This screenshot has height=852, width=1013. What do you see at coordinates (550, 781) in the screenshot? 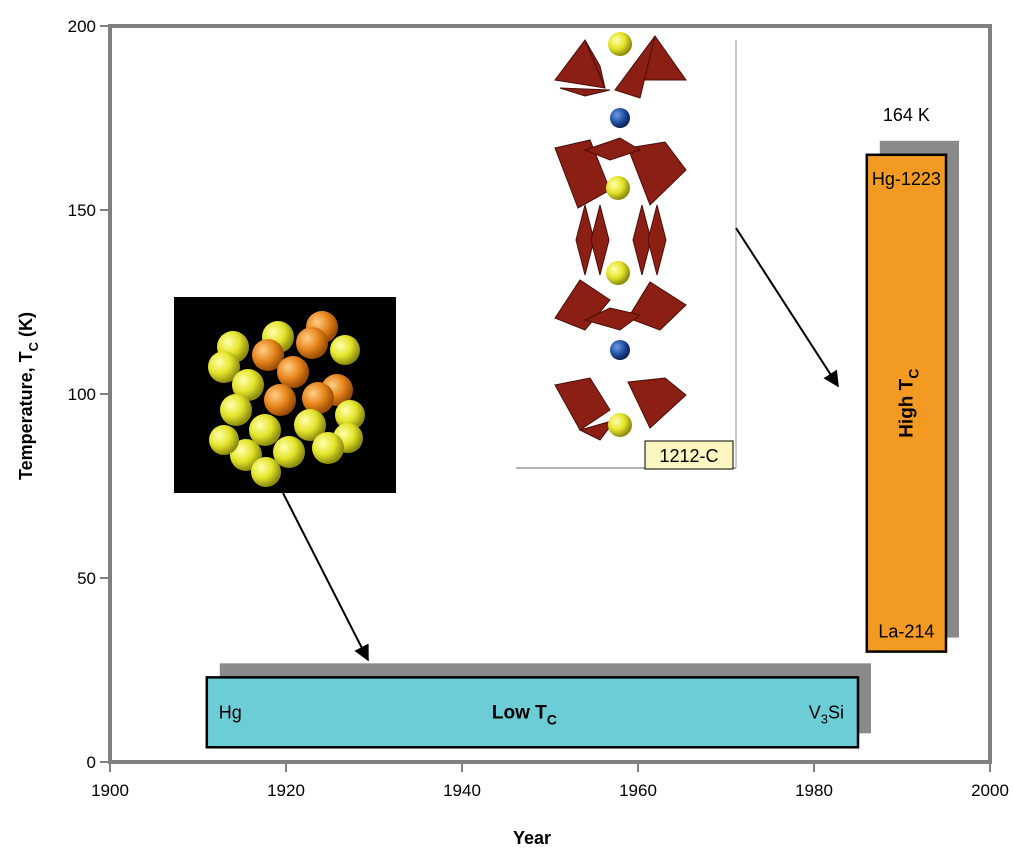
I see `x-axis-ticks: 1900 1920 1940 1960 1980 2000` at bounding box center [550, 781].